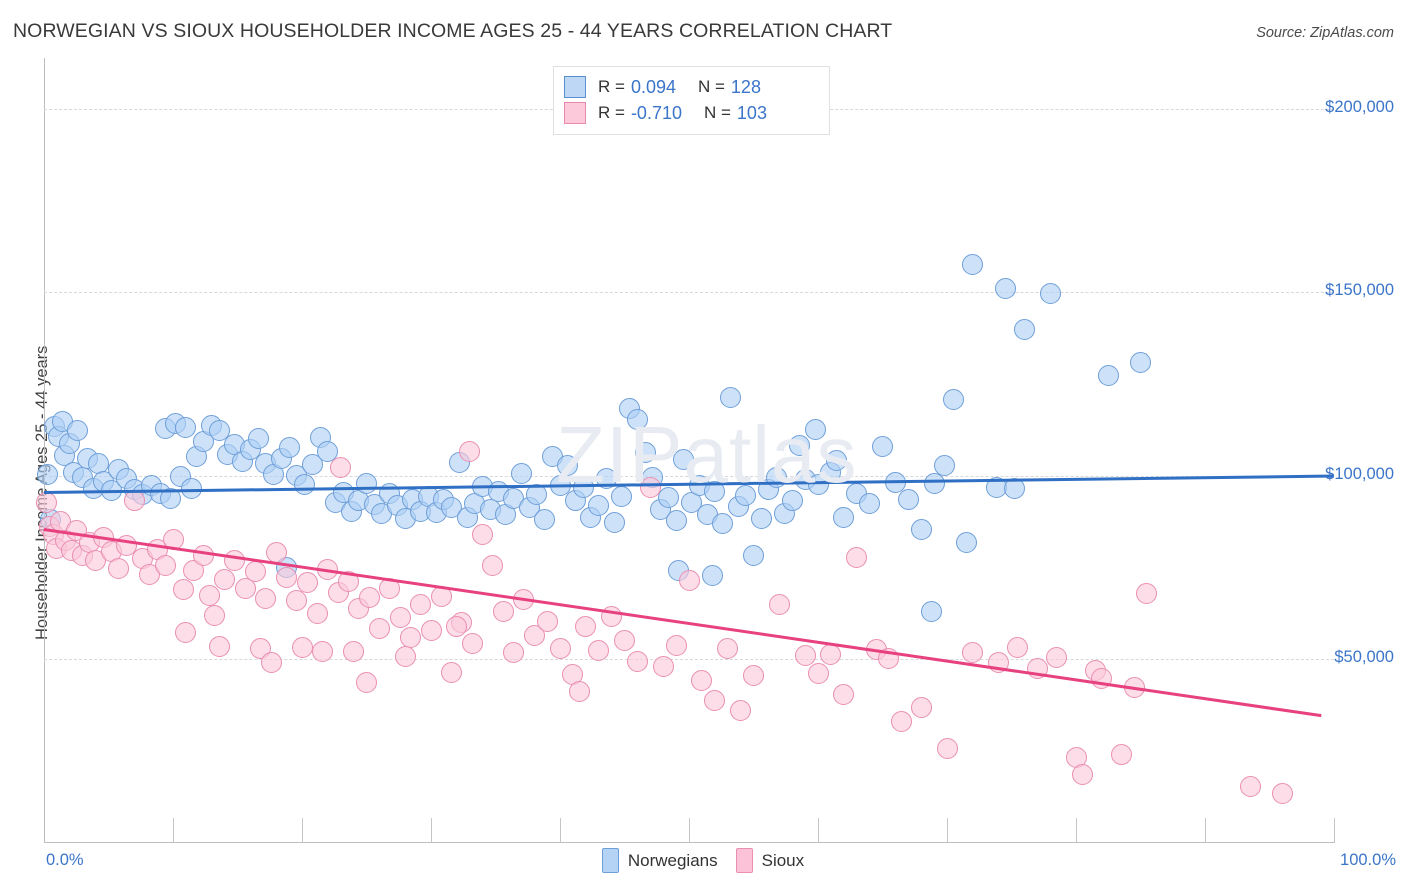  I want to click on series-legend: Norwegians Sioux, so click(703, 860).